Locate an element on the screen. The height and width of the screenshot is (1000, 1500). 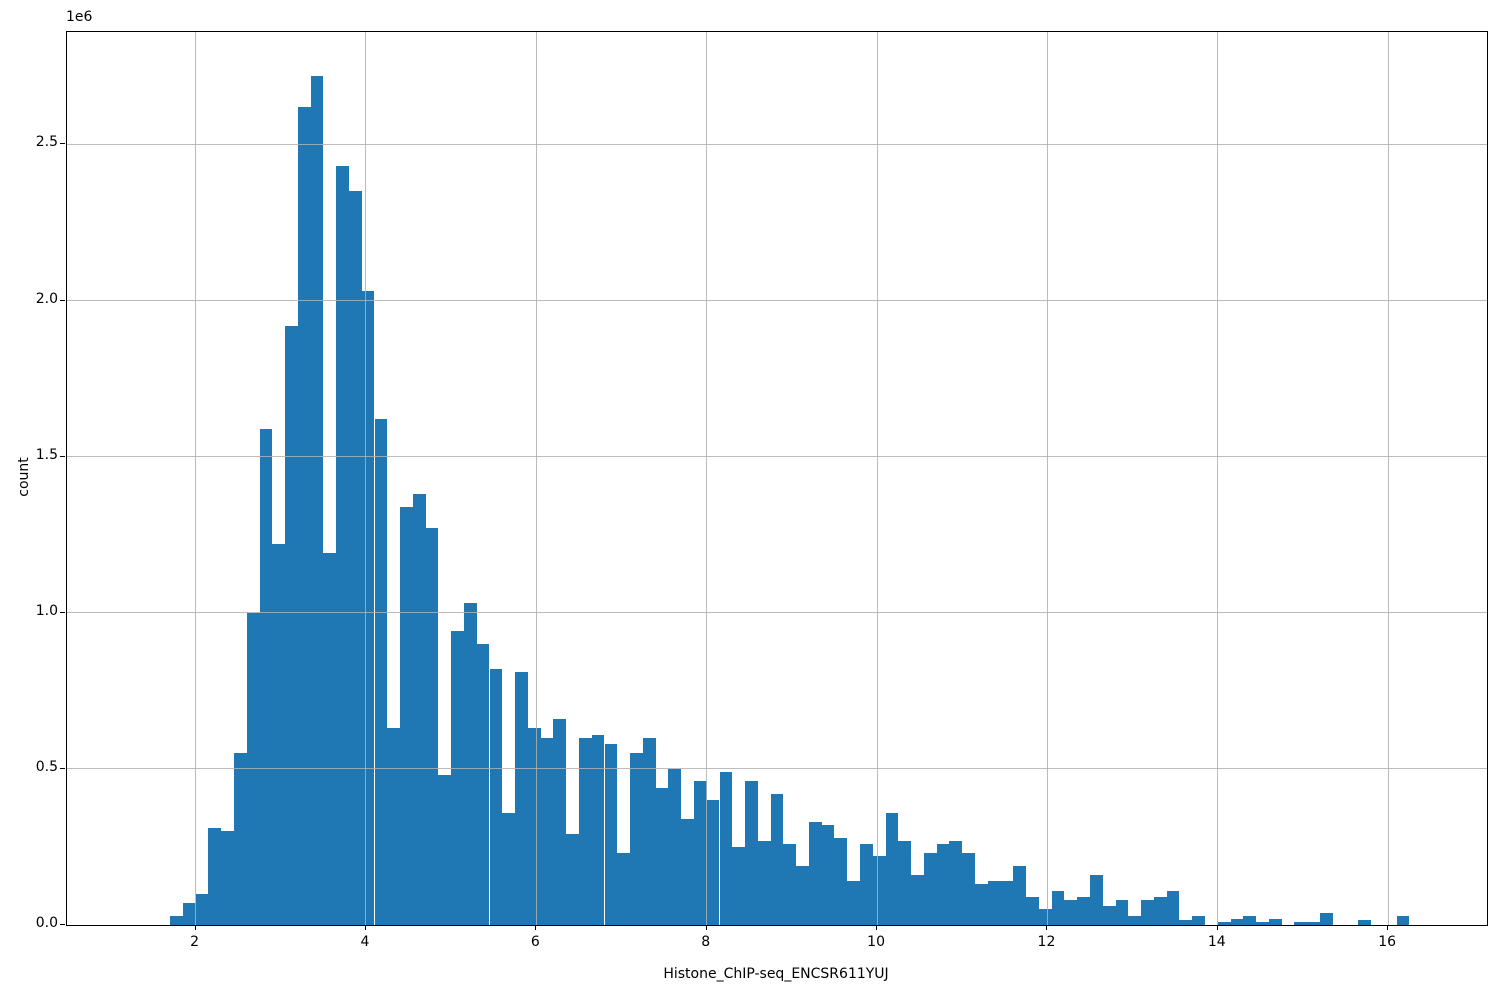
y-tick-label: 1.5 is located at coordinates (46, 454).